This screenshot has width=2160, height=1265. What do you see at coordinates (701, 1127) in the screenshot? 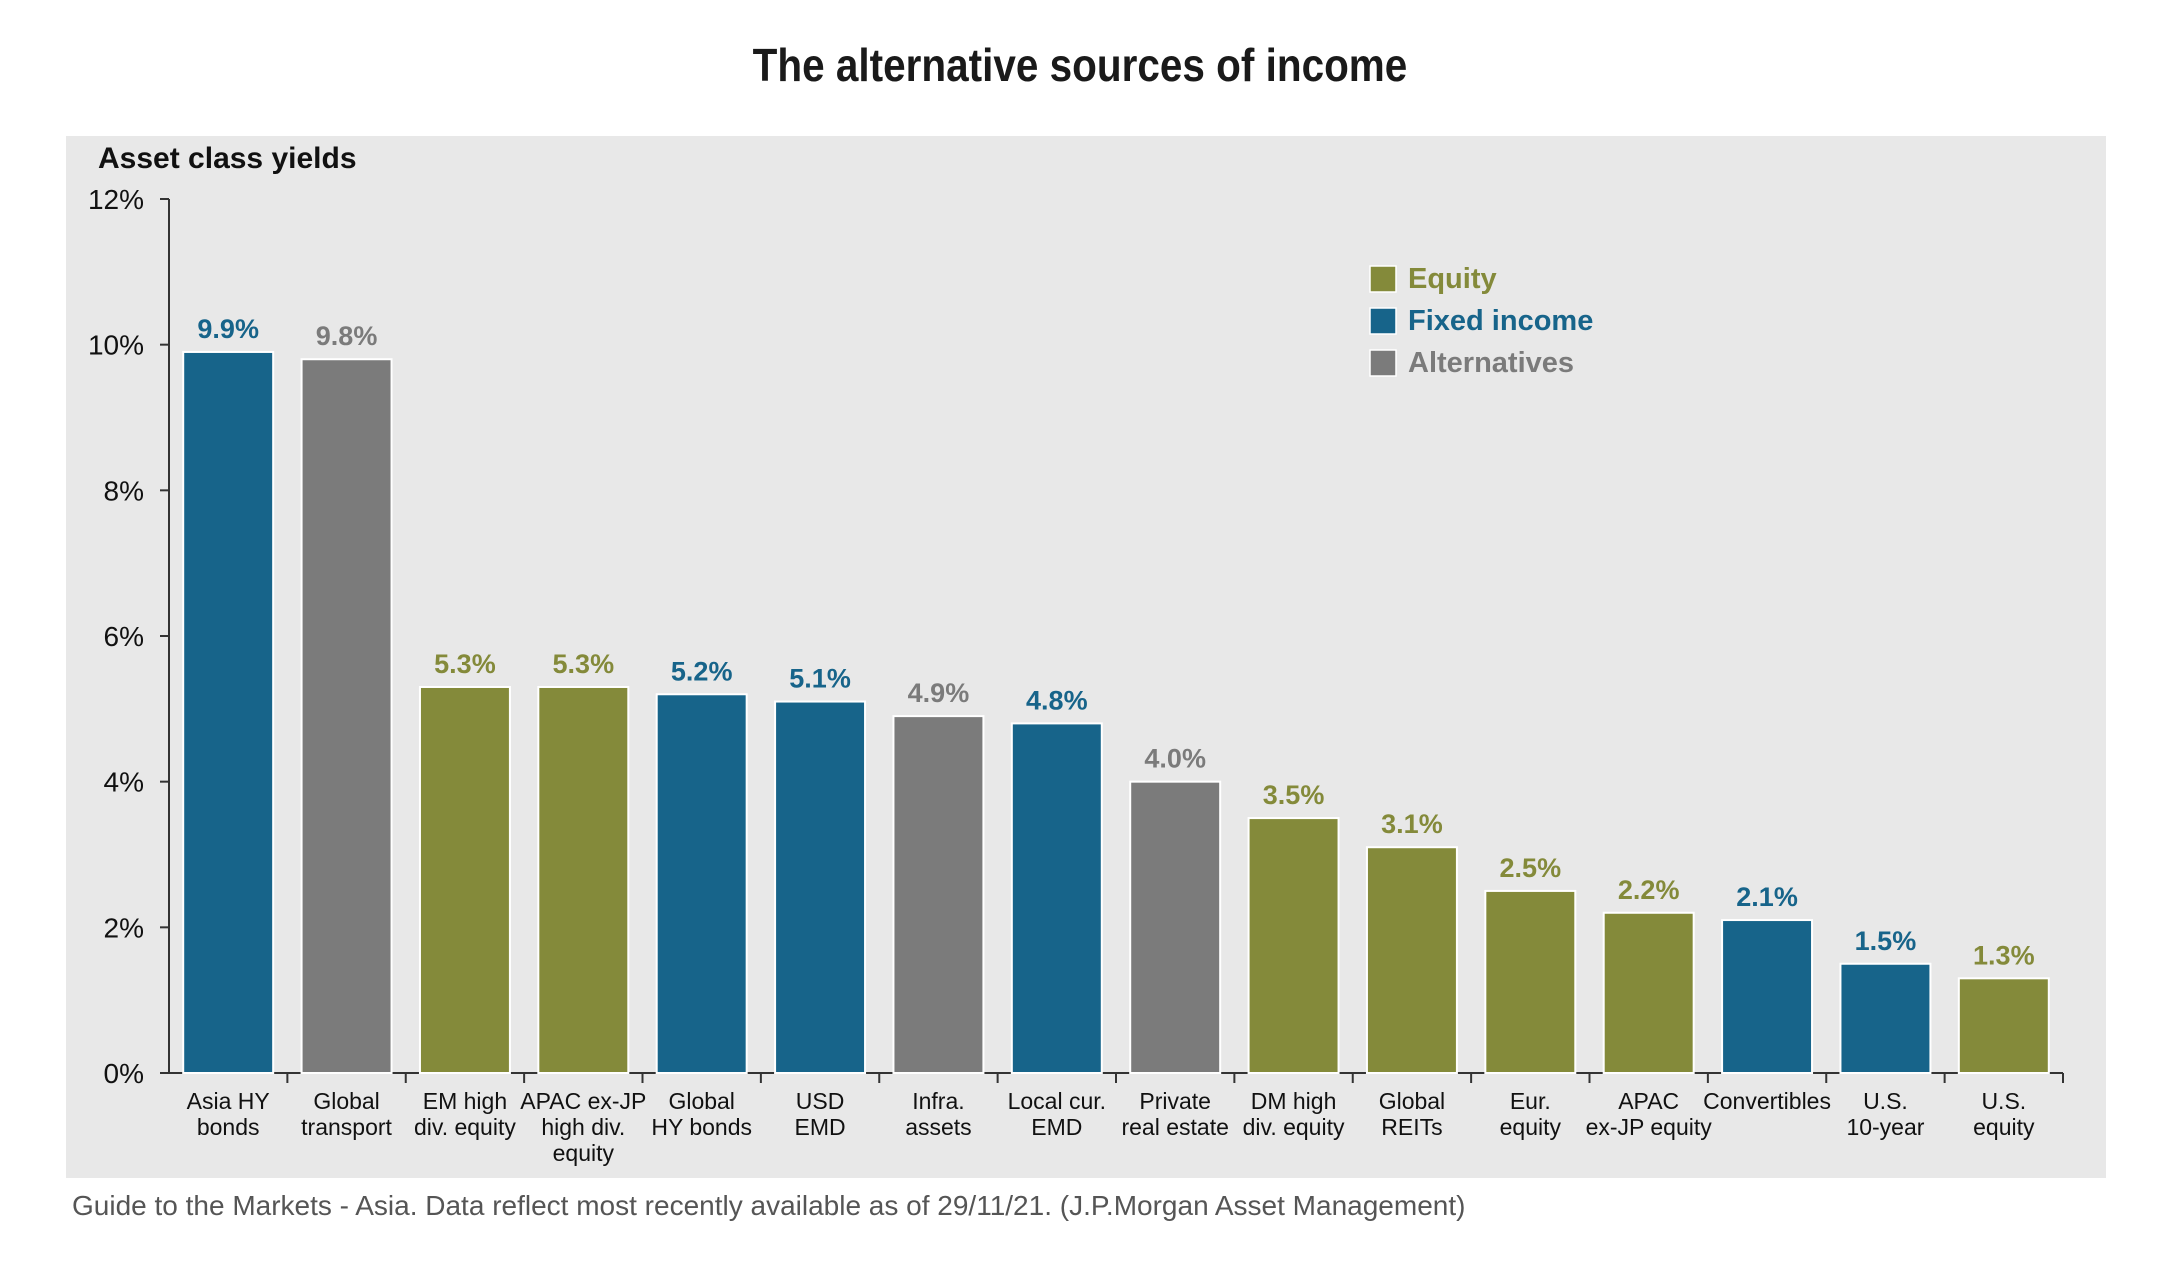
I see `x-tick-label: HY bonds` at bounding box center [701, 1127].